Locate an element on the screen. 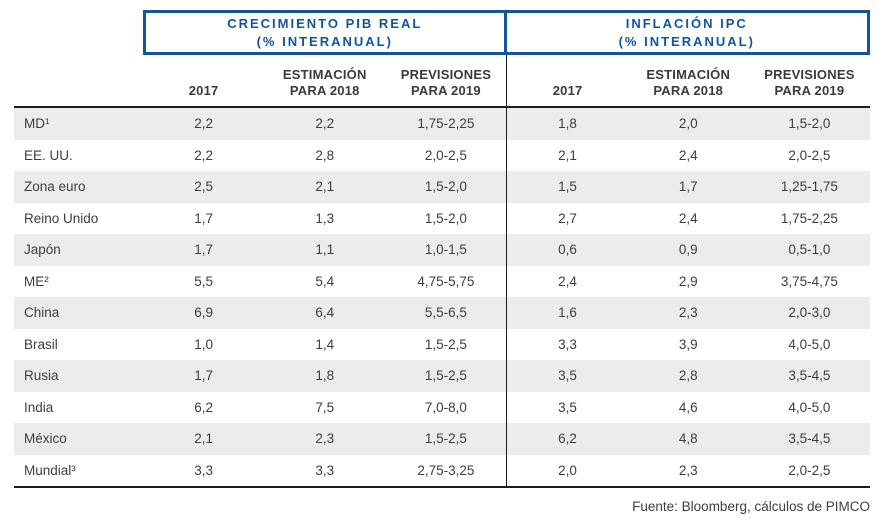 This screenshot has width=879, height=526. cell-value: 5,5 is located at coordinates (203, 281).